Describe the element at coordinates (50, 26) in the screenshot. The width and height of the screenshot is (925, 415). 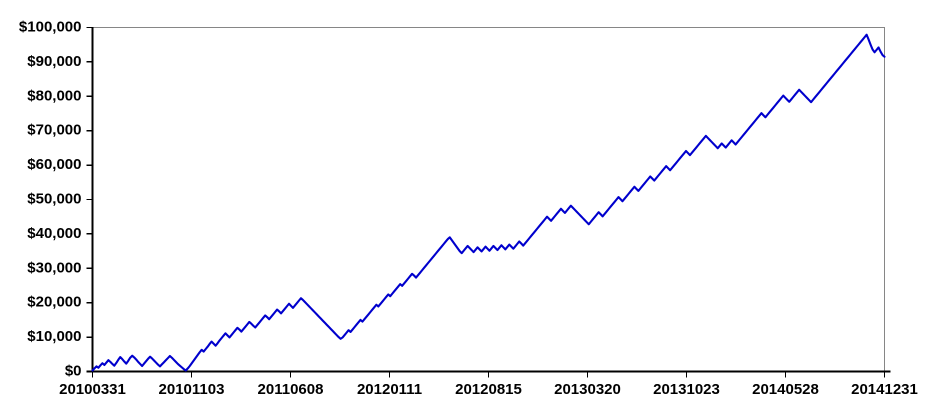
I see `y-tick-label: $100,000` at that location.